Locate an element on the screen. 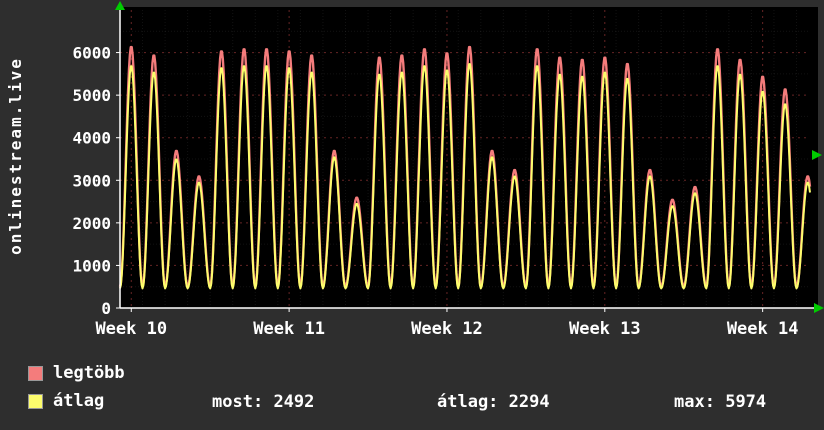  legend-row-legtobb: legtöbb is located at coordinates (76, 373).